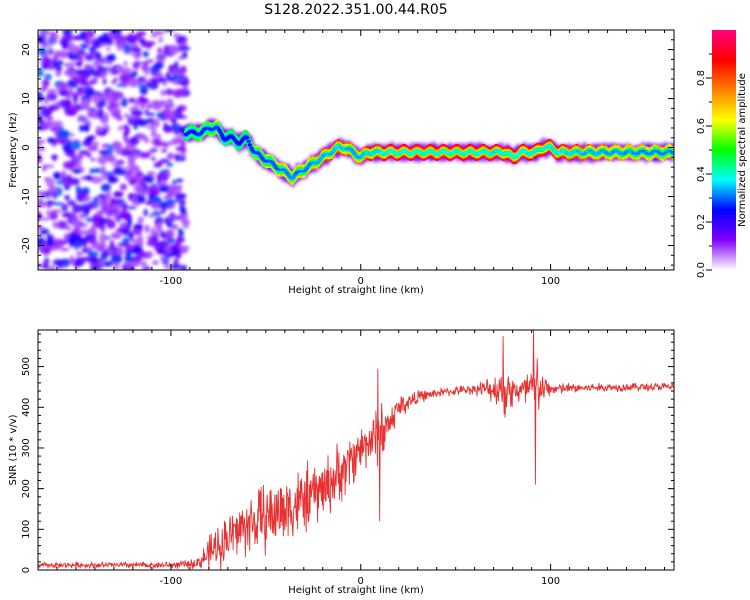 The width and height of the screenshot is (750, 600). What do you see at coordinates (114, 150) in the screenshot?
I see `noise-blobs` at bounding box center [114, 150].